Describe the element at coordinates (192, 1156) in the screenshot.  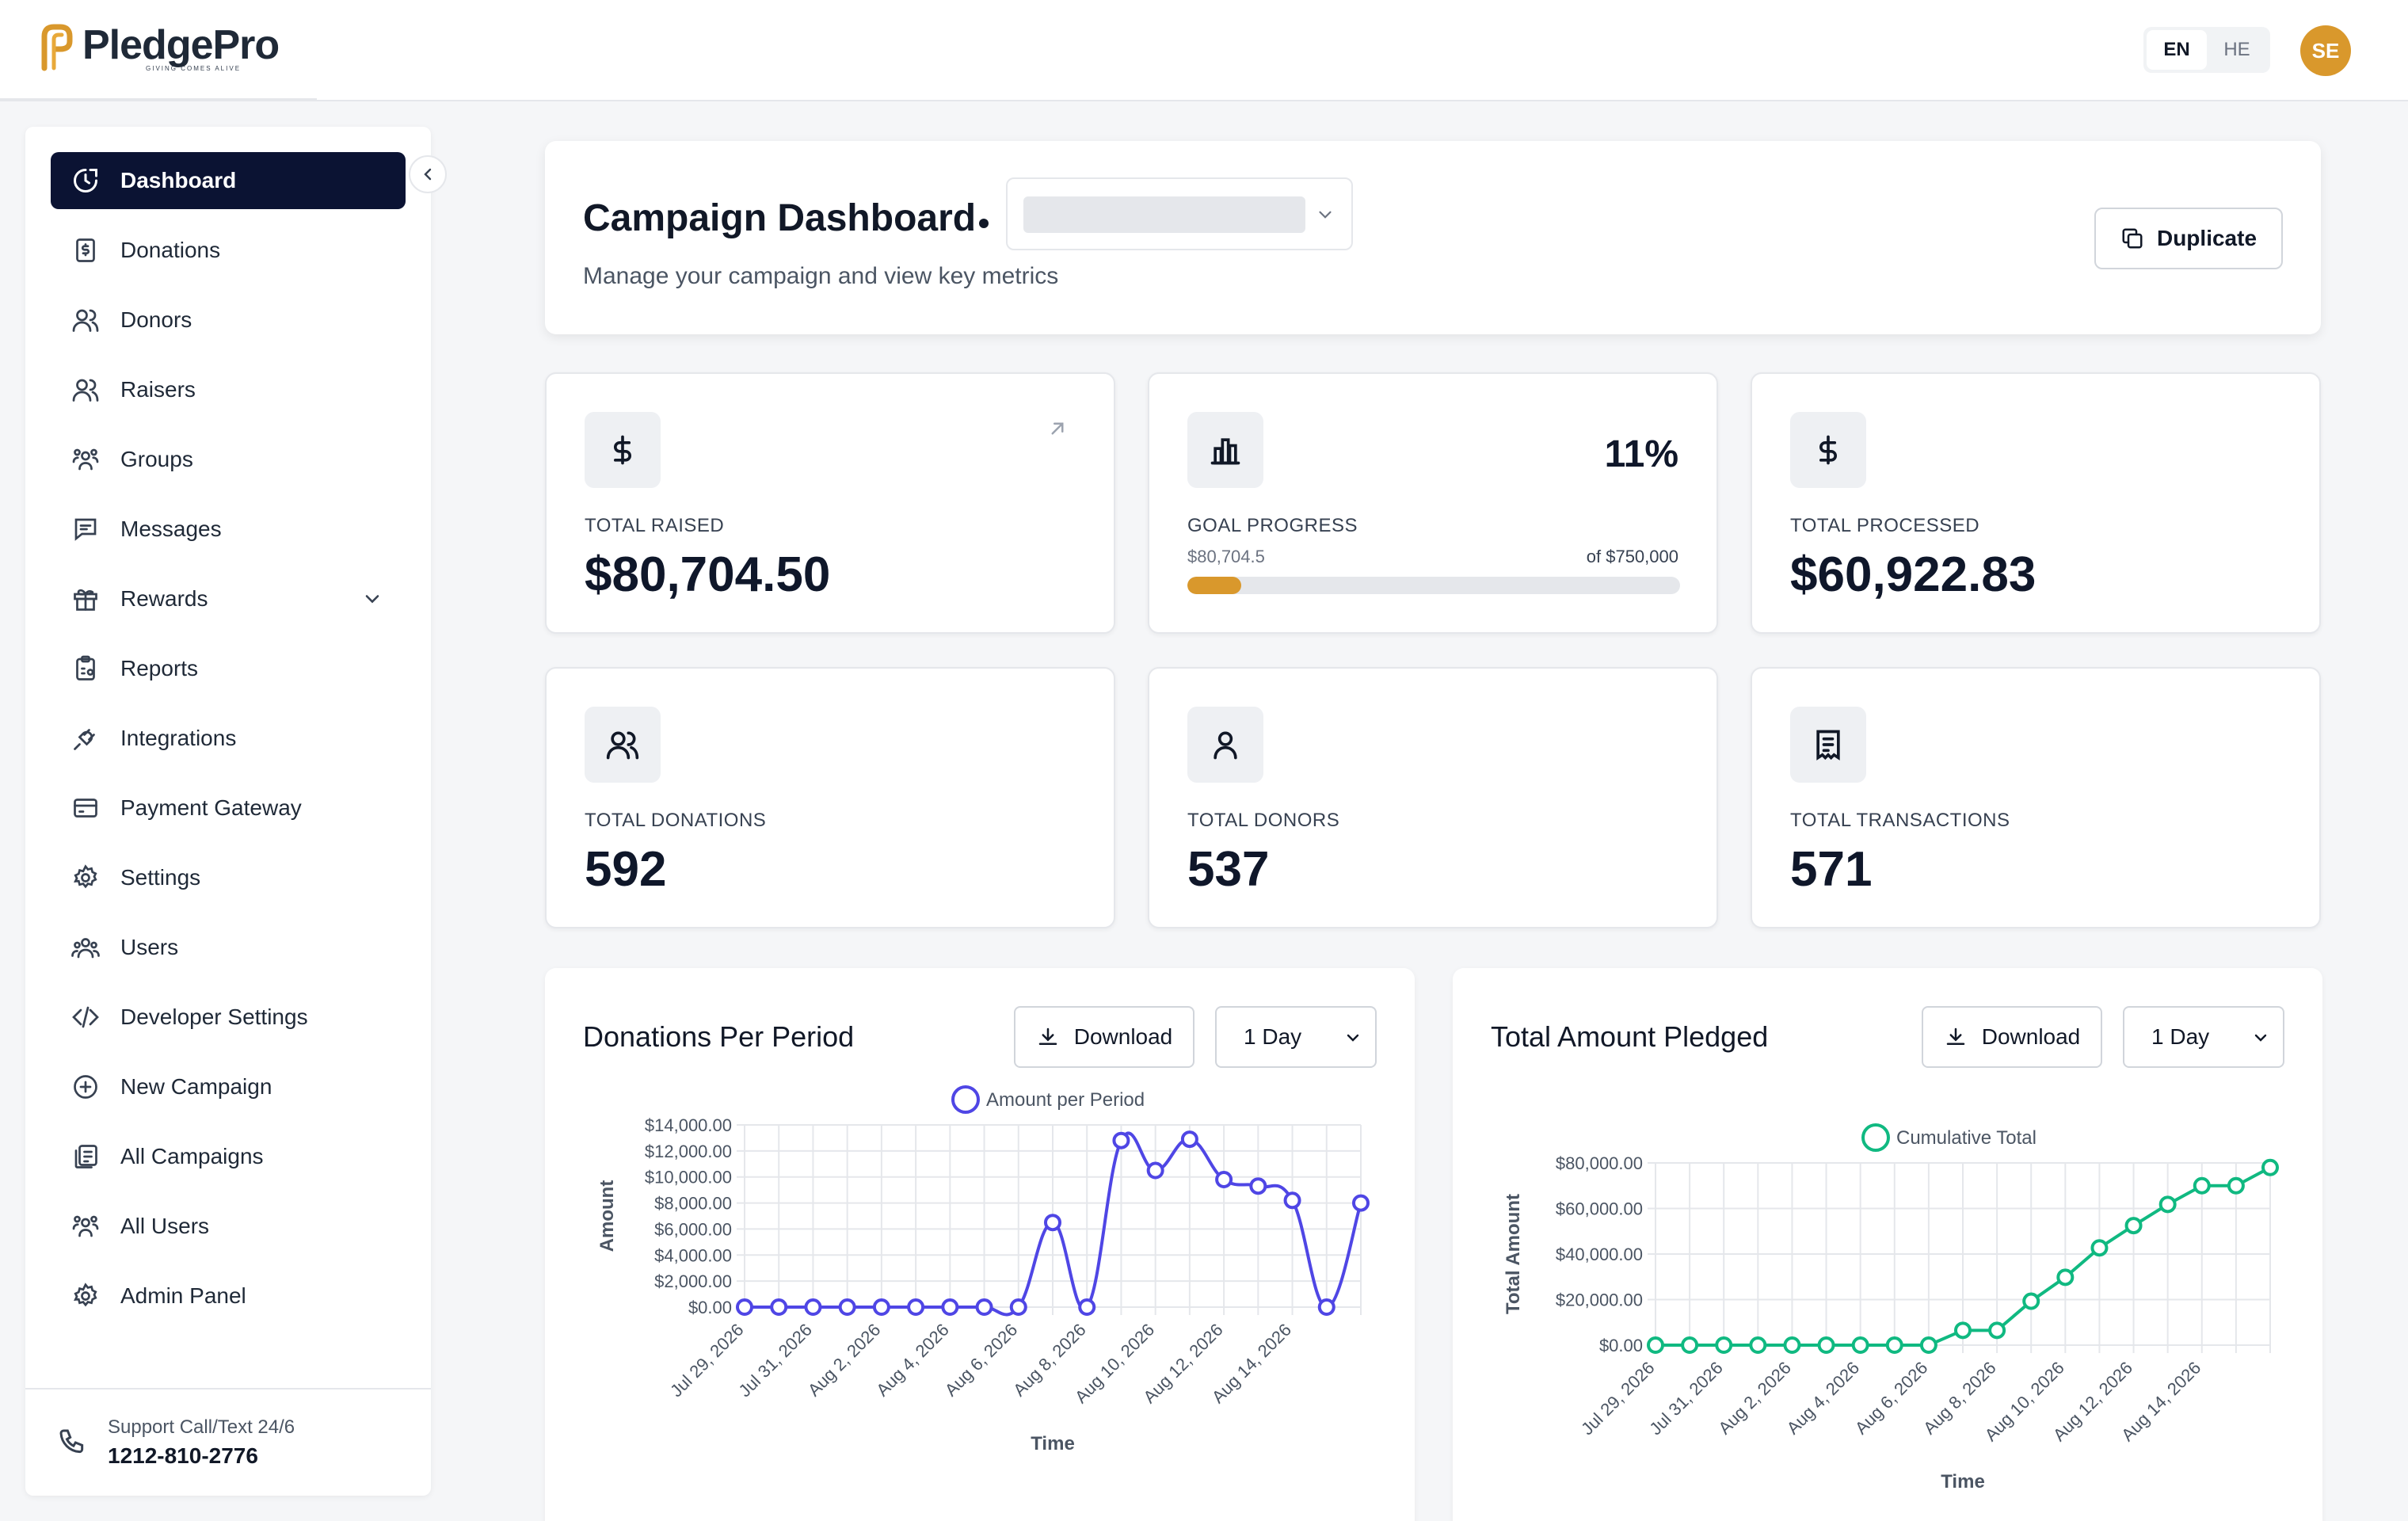
I see `sidebar-item-label: All Campaigns` at that location.